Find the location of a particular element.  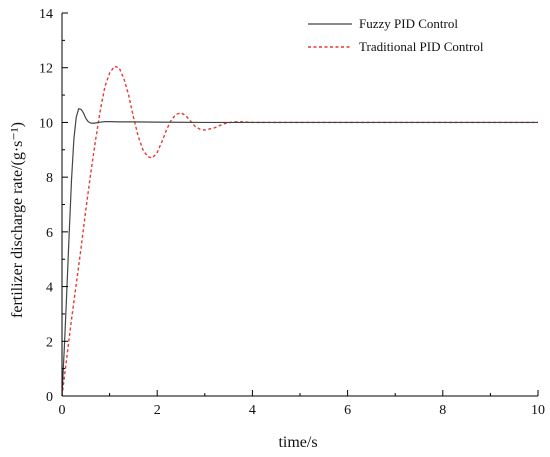

x-tick-label: 4 is located at coordinates (252, 410).